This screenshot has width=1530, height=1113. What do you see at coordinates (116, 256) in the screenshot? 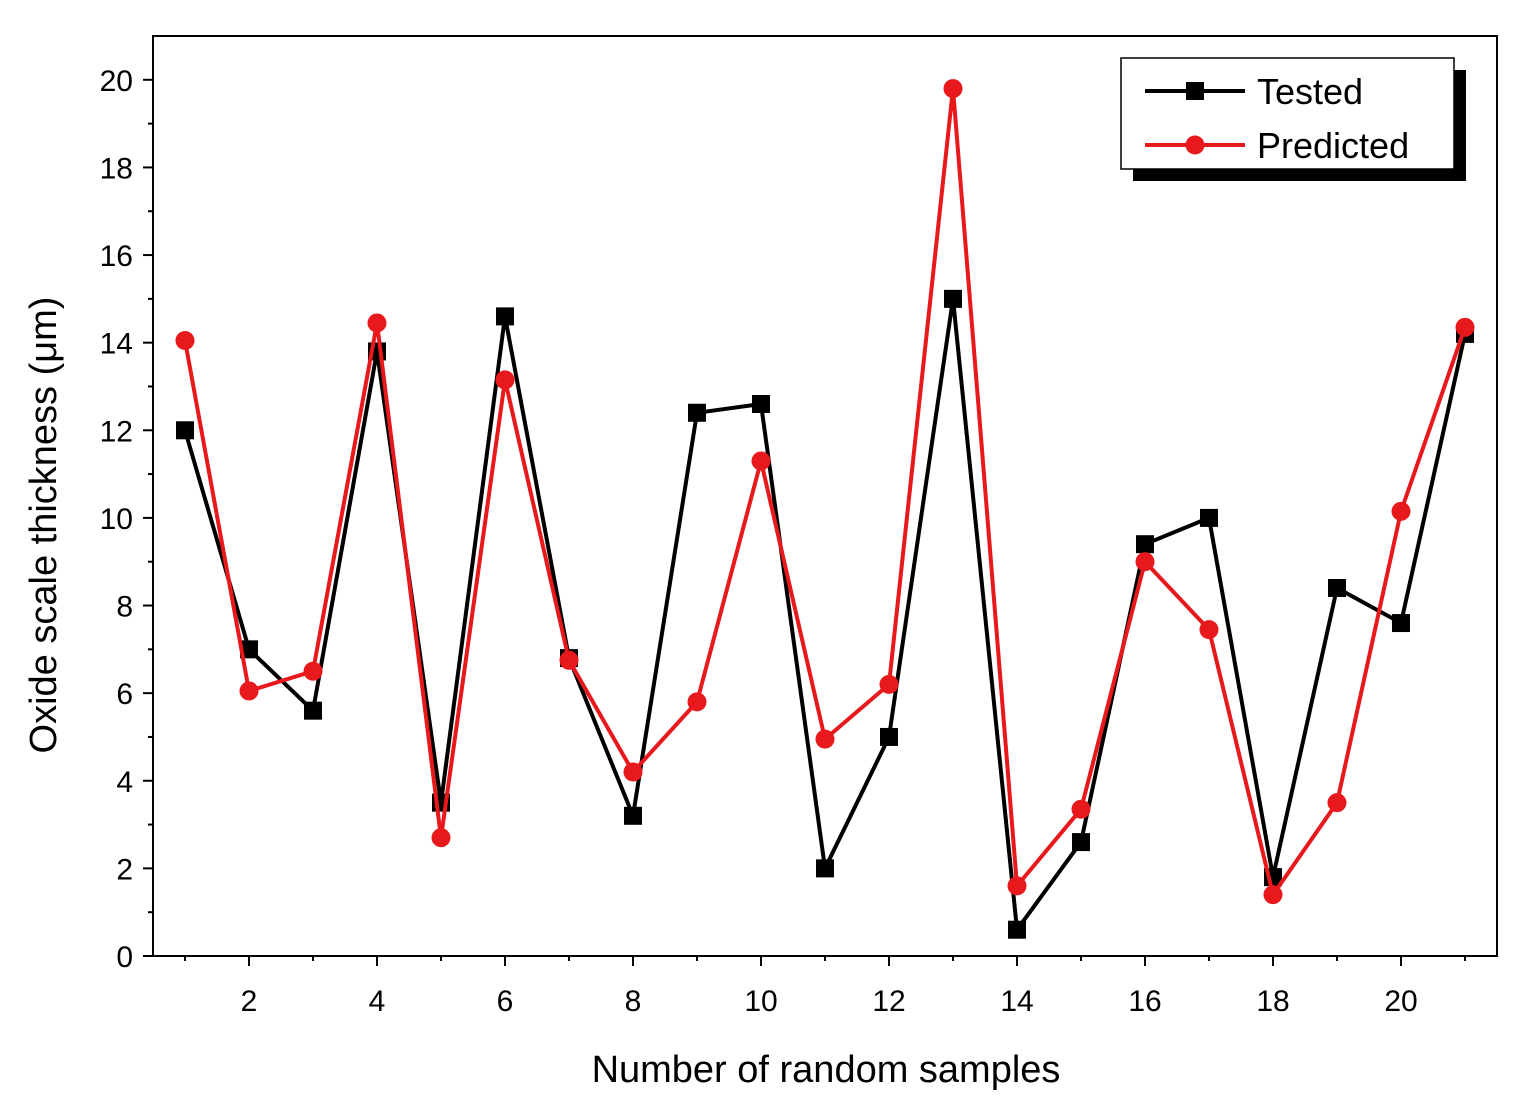
I see `y-tick-label: 16` at bounding box center [116, 256].